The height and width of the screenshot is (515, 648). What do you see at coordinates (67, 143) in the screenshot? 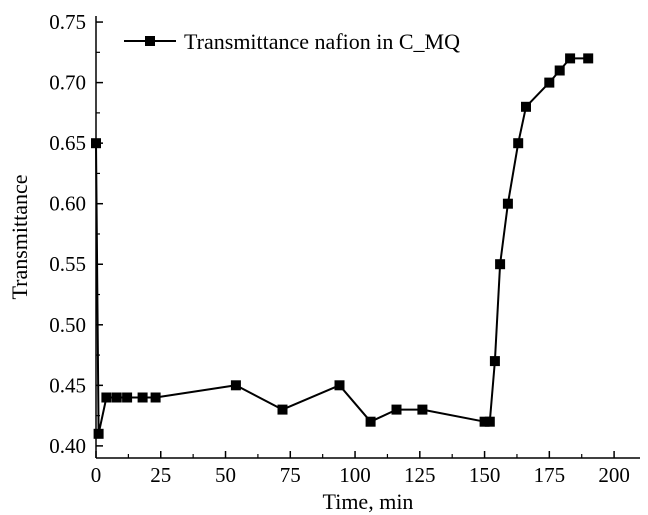
I see `y-tick-label: 0.65` at bounding box center [67, 143].